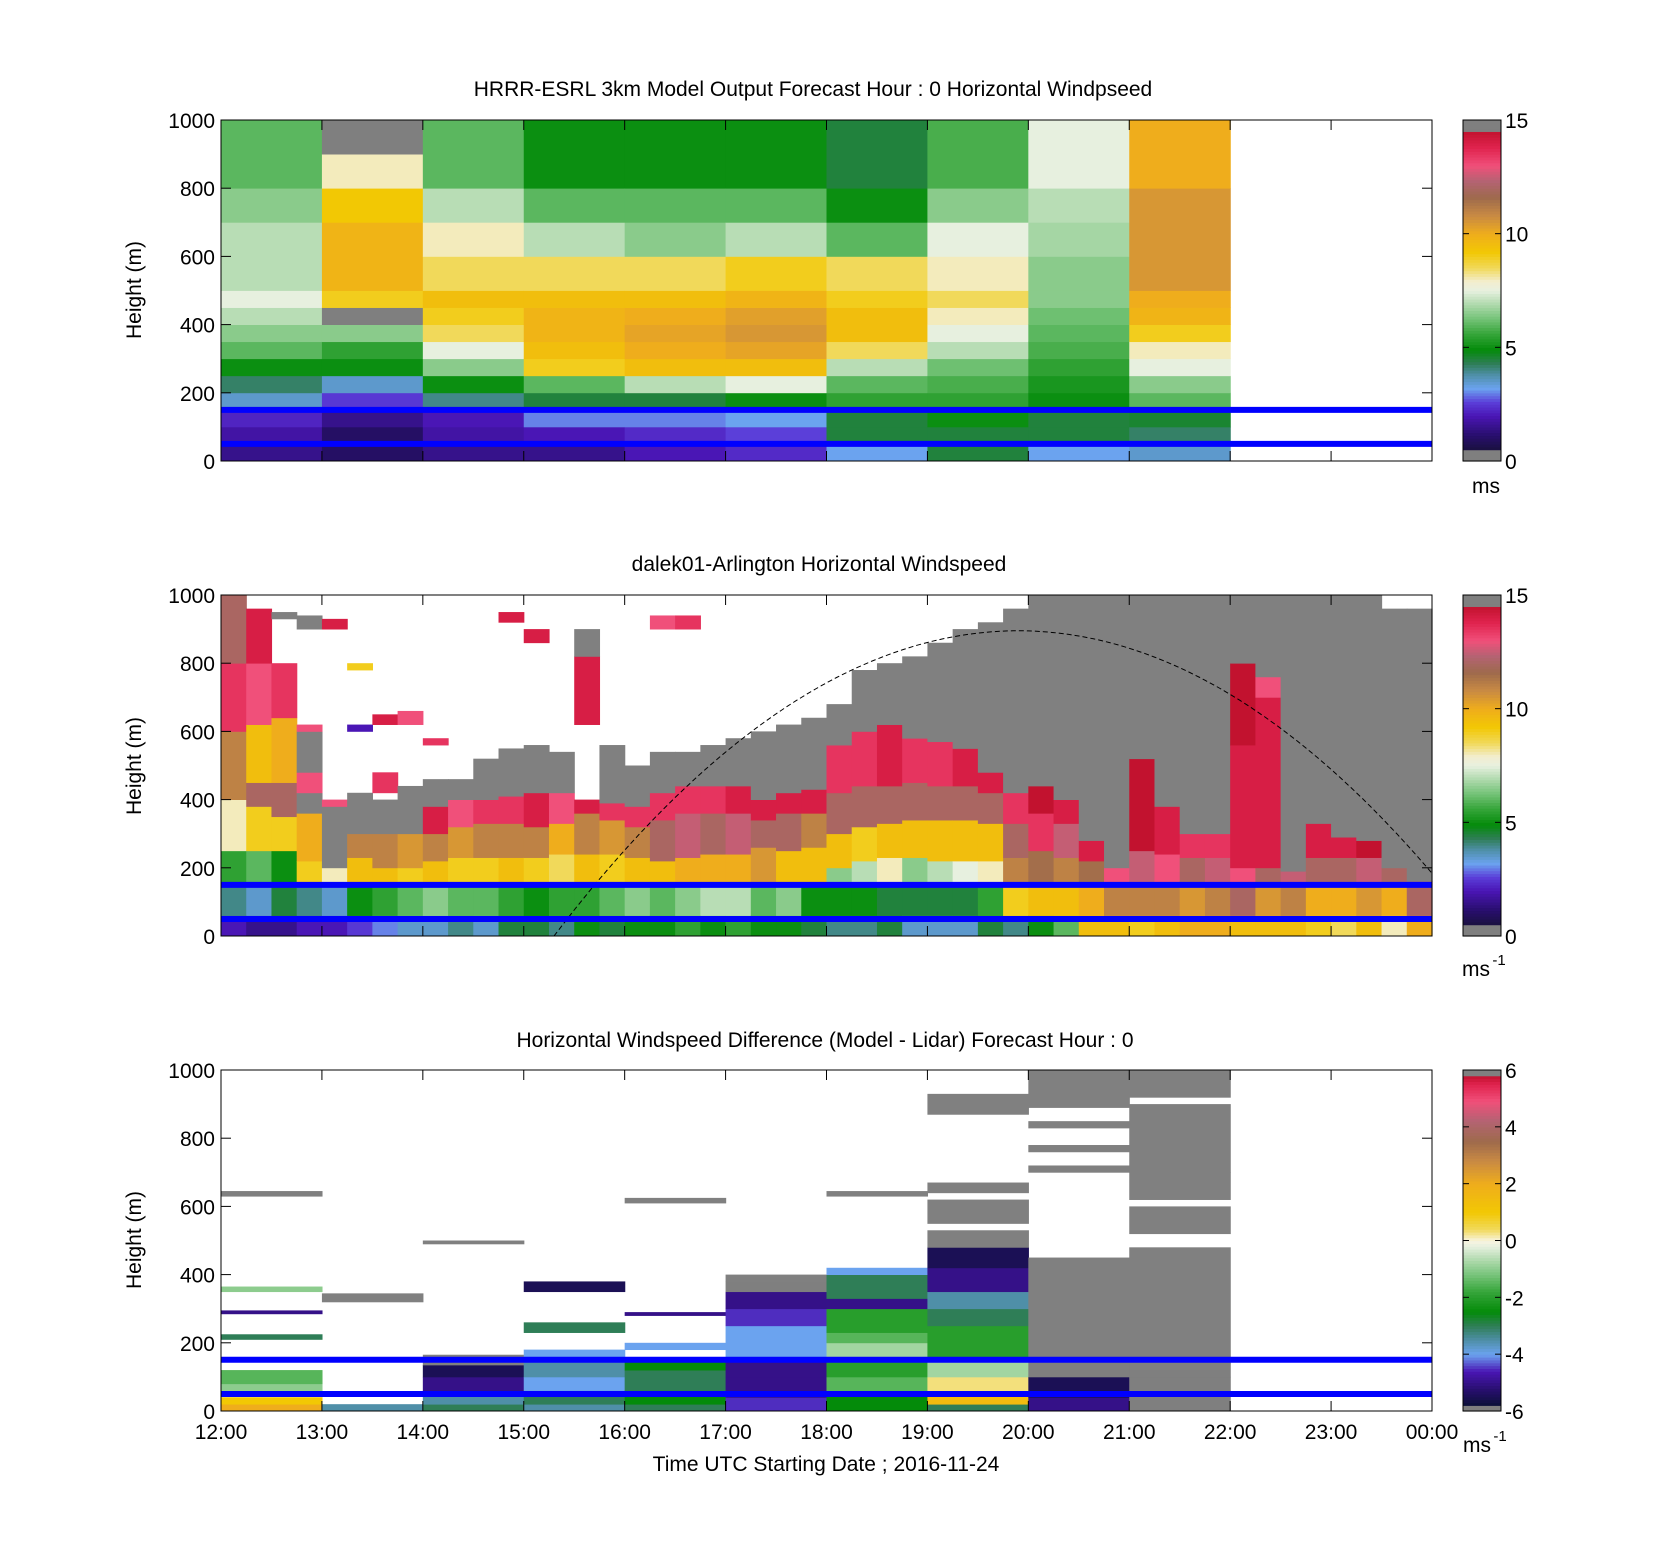  I want to click on x-tick-label: 23:00, so click(1331, 1432).